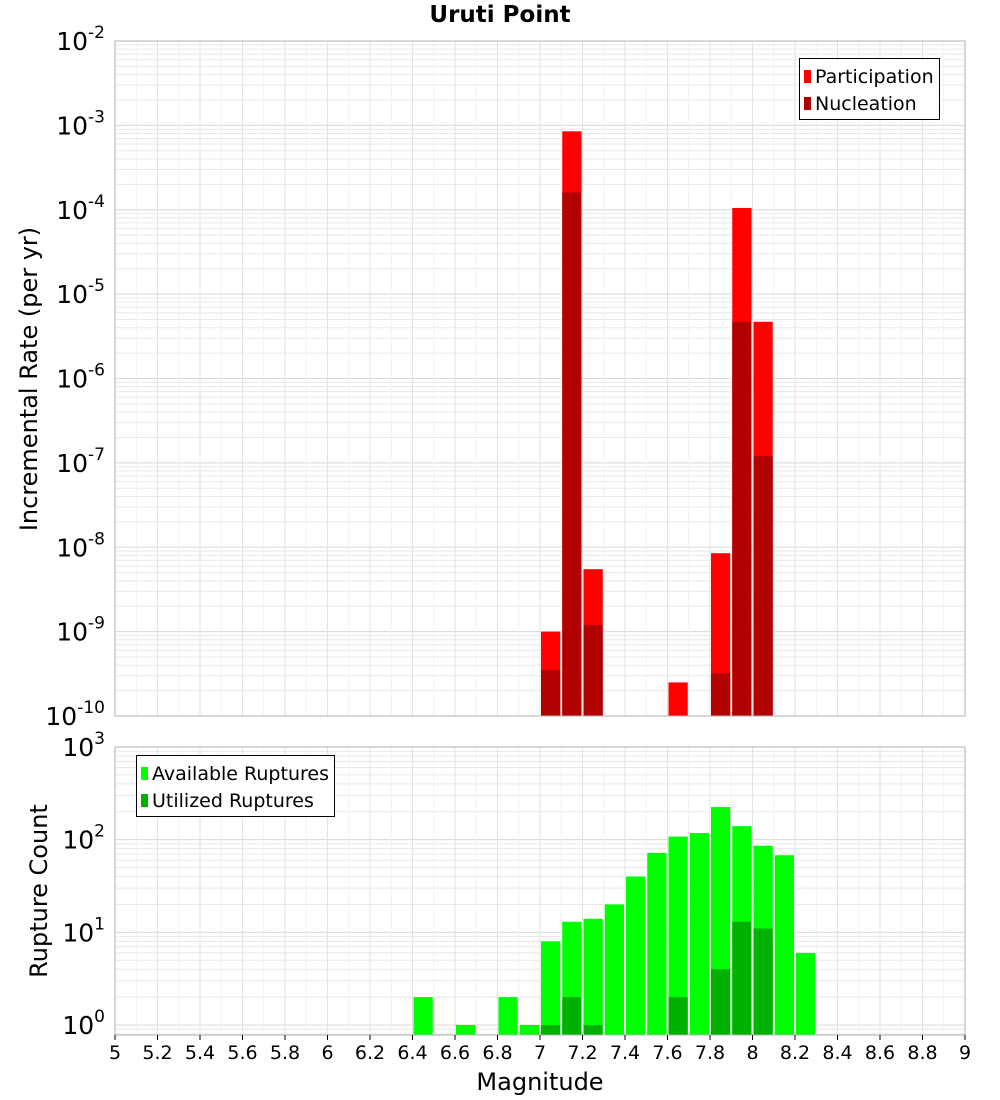  I want to click on x-tick-label: 8.2, so click(795, 1053).